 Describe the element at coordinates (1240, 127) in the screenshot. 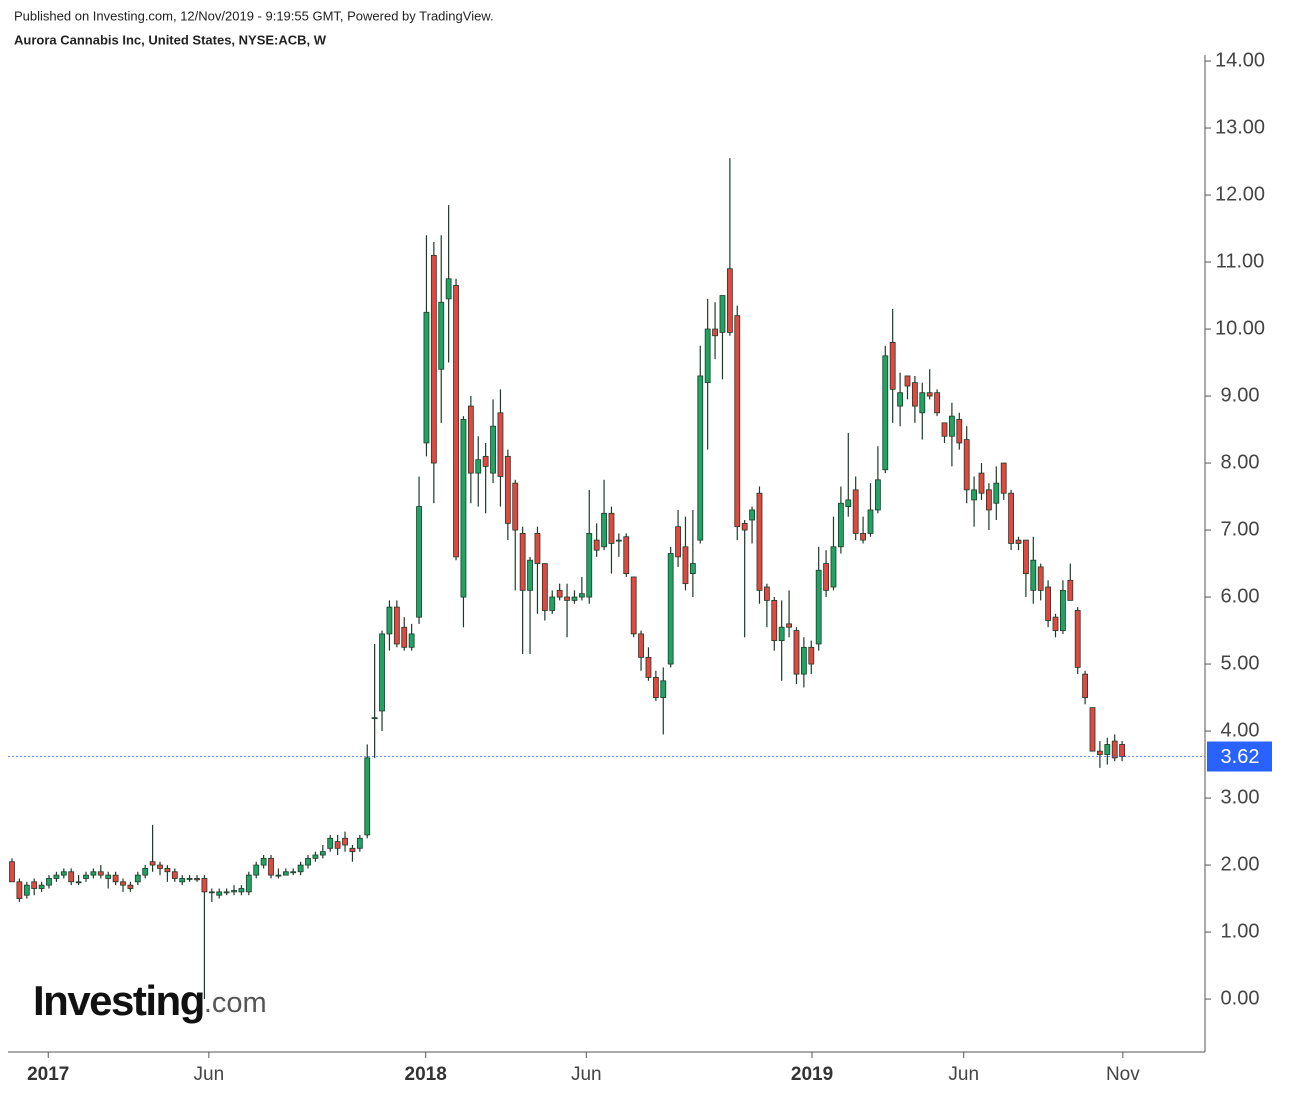

I see `y-tick-label: 13.00` at that location.